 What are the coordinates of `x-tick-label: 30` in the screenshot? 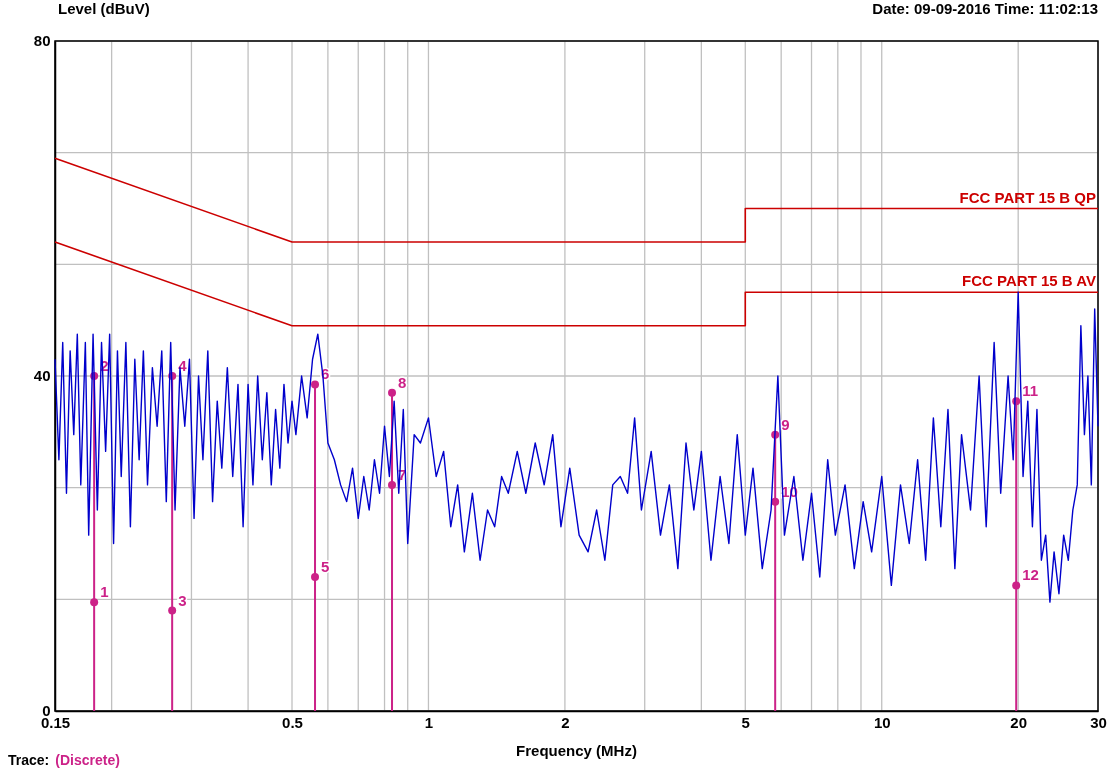 It's located at (1098, 722).